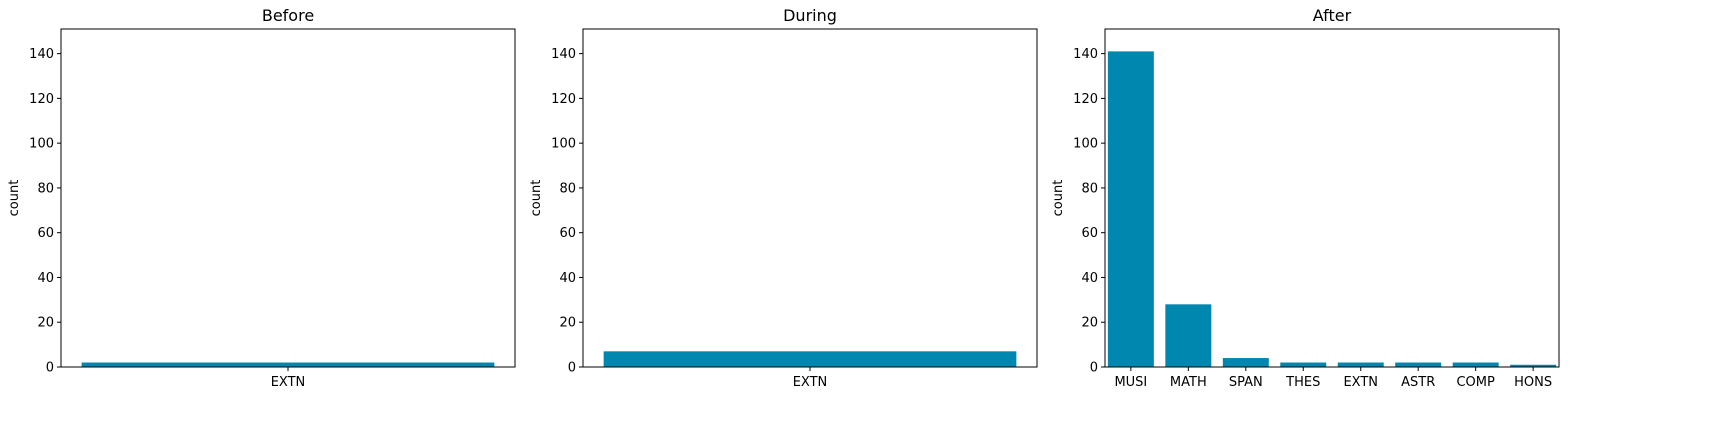 Image resolution: width=1713 pixels, height=435 pixels. Describe the element at coordinates (1418, 364) in the screenshot. I see `bar-astr` at that location.